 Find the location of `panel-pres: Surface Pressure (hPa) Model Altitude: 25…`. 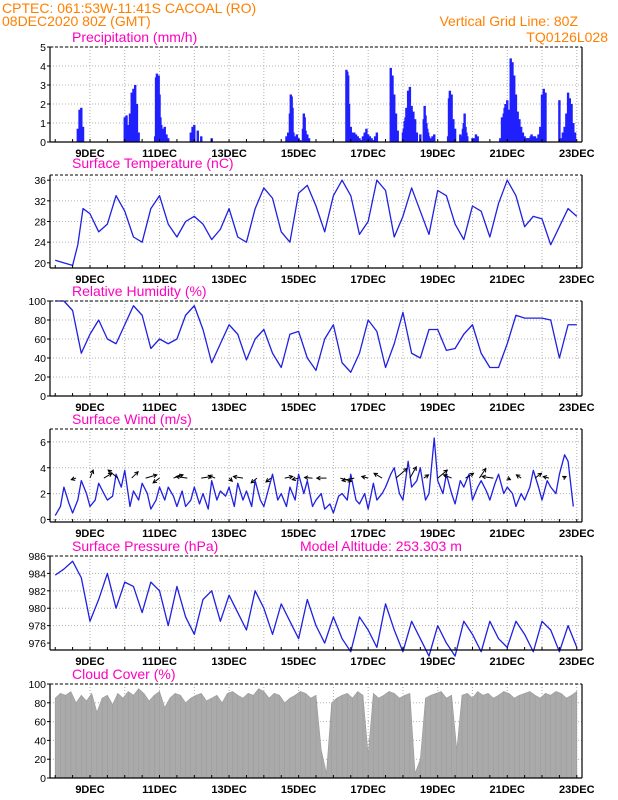

panel-pres: Surface Pressure (hPa) Model Altitude: 25… is located at coordinates (311, 603).